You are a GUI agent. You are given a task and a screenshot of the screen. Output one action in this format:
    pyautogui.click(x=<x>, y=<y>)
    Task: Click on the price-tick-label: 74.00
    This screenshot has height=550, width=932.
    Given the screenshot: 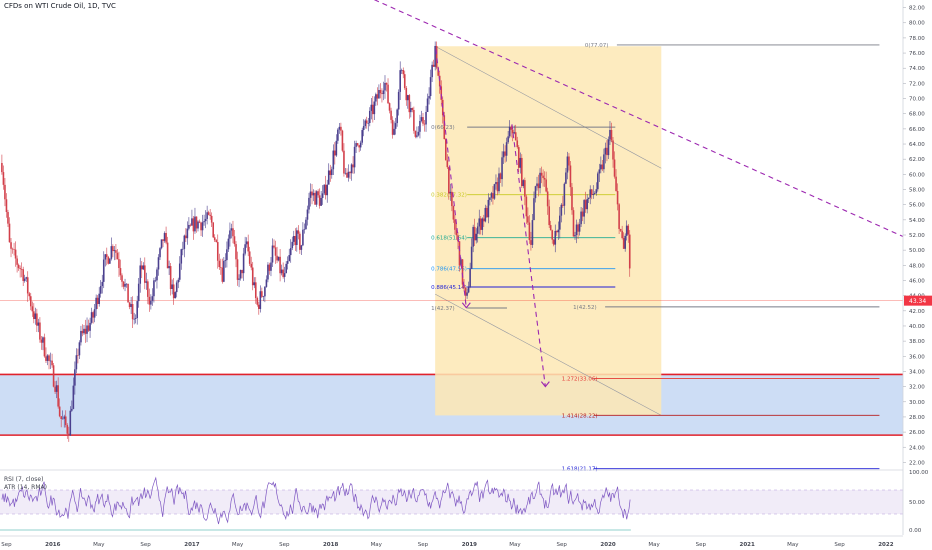 What is the action you would take?
    pyautogui.click(x=917, y=69)
    